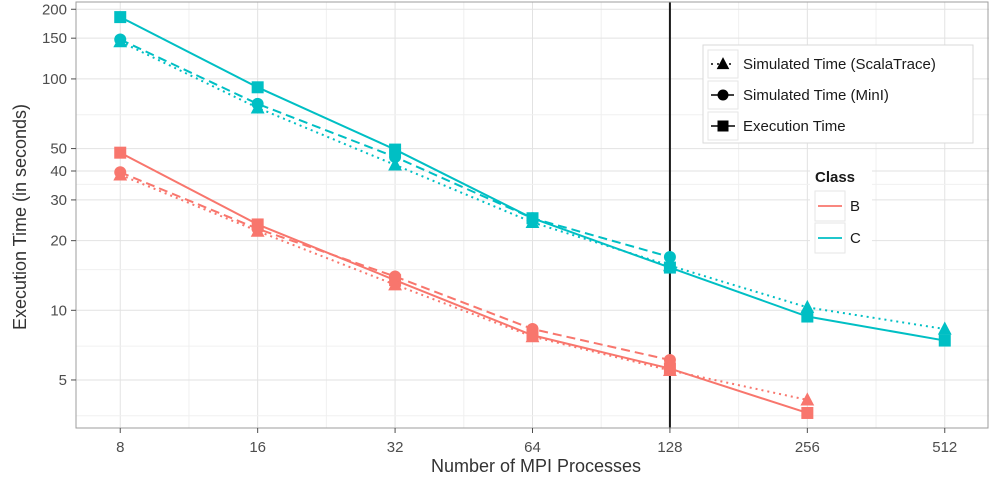 Image resolution: width=989 pixels, height=481 pixels. Describe the element at coordinates (944, 447) in the screenshot. I see `x-tick-label: 512` at that location.